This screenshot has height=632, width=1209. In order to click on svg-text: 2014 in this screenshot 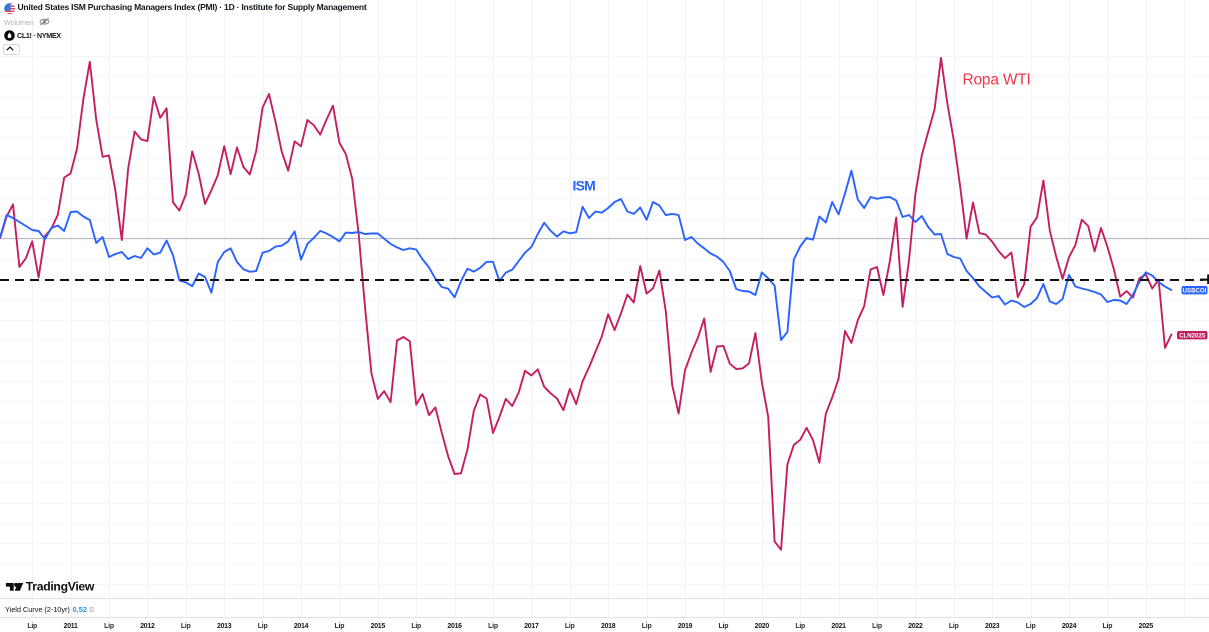, I will do `click(301, 626)`.